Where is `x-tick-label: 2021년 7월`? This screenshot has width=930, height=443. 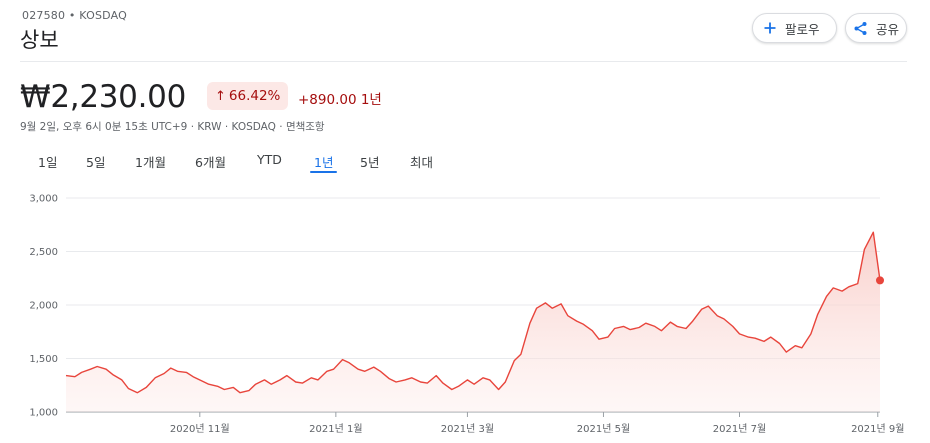 x-tick-label: 2021년 7월 is located at coordinates (739, 429).